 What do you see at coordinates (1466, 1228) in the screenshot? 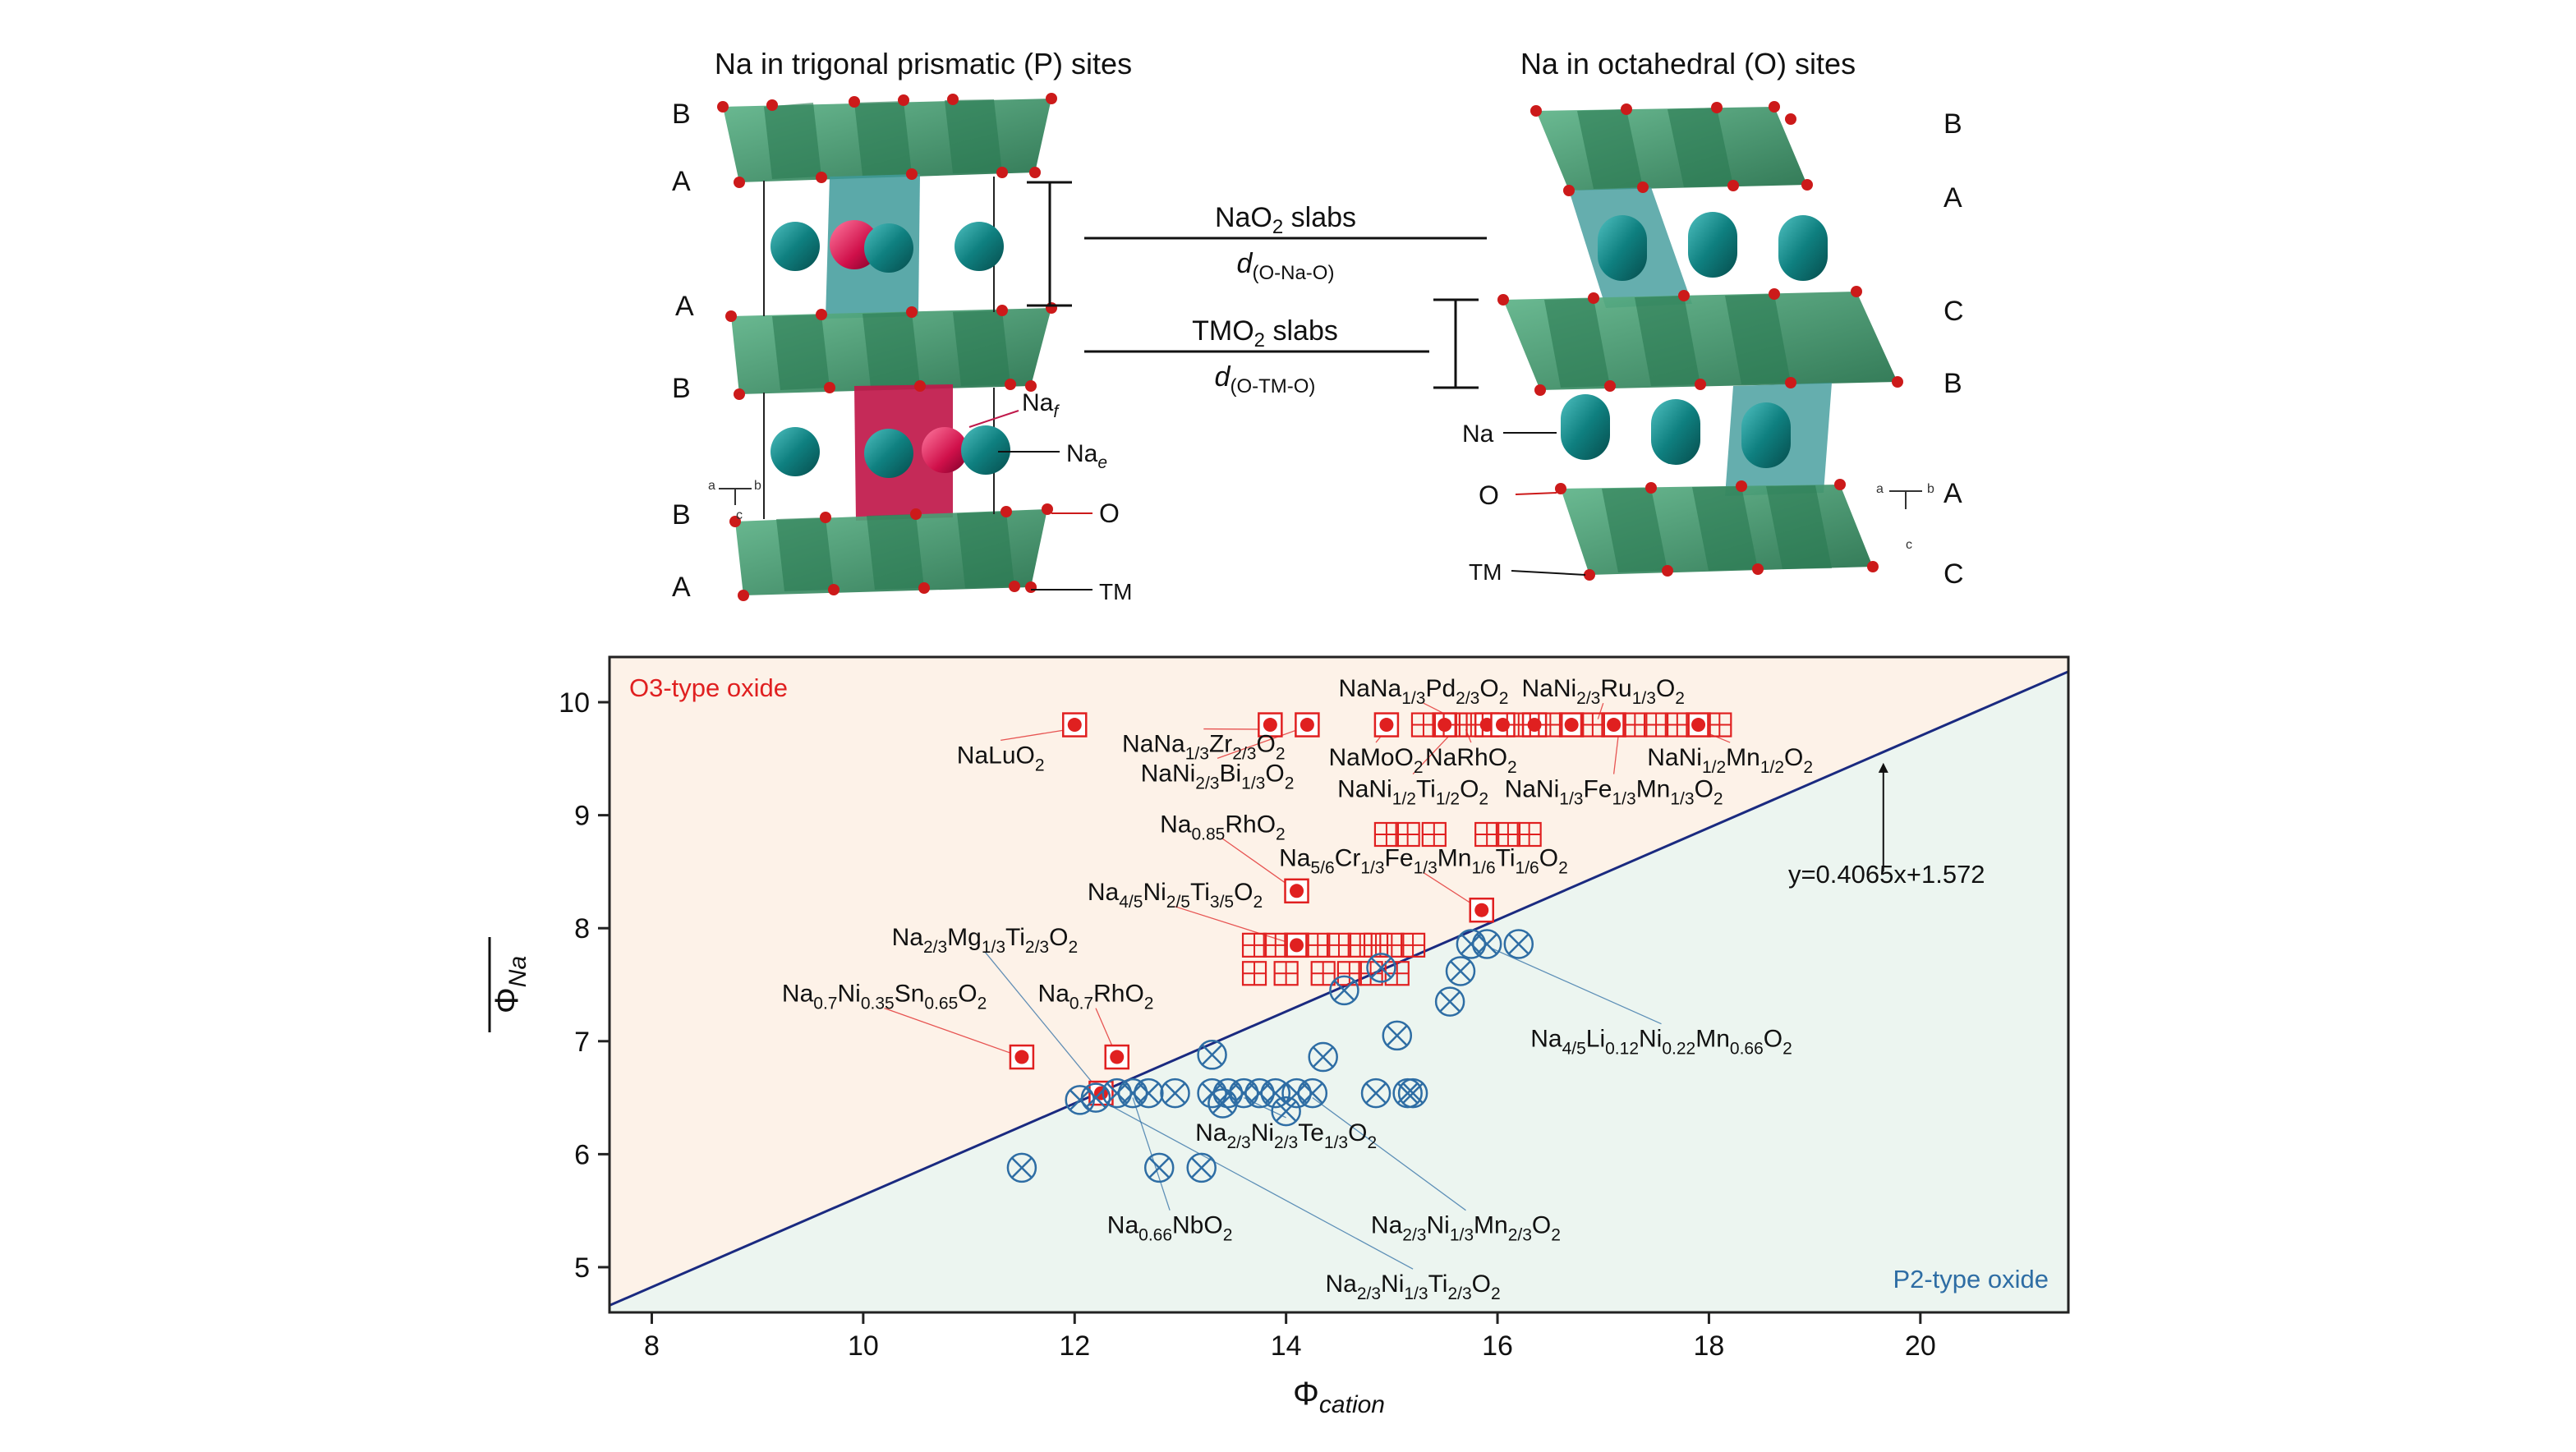
I see `compound-label: Na2/3Ni1/3Mn2/3O2` at bounding box center [1466, 1228].